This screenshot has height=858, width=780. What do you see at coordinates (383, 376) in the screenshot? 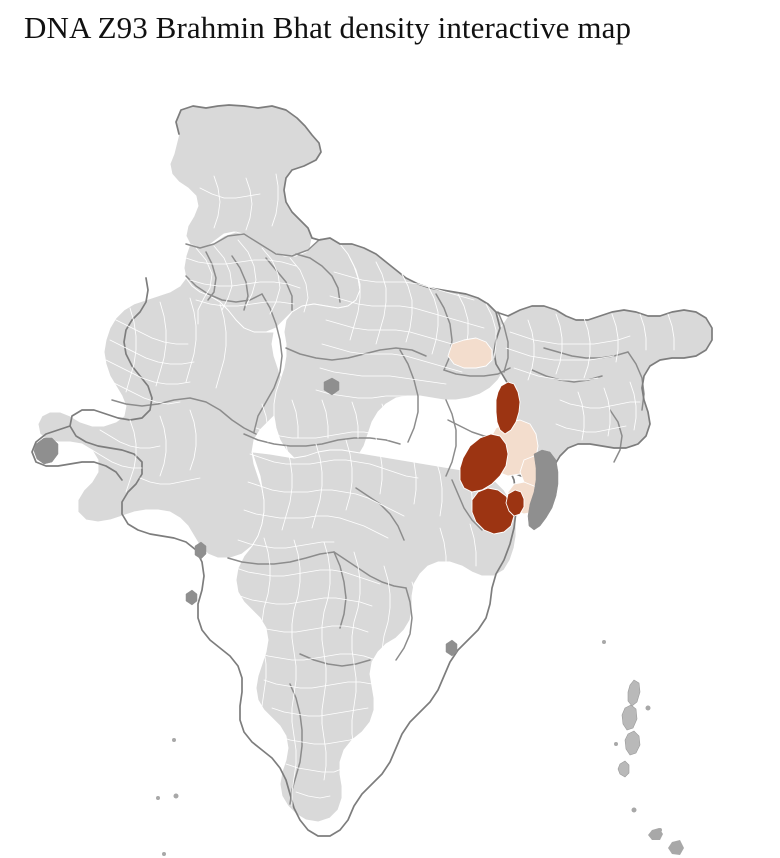
I see `district-lines-plain-k` at bounding box center [383, 376].